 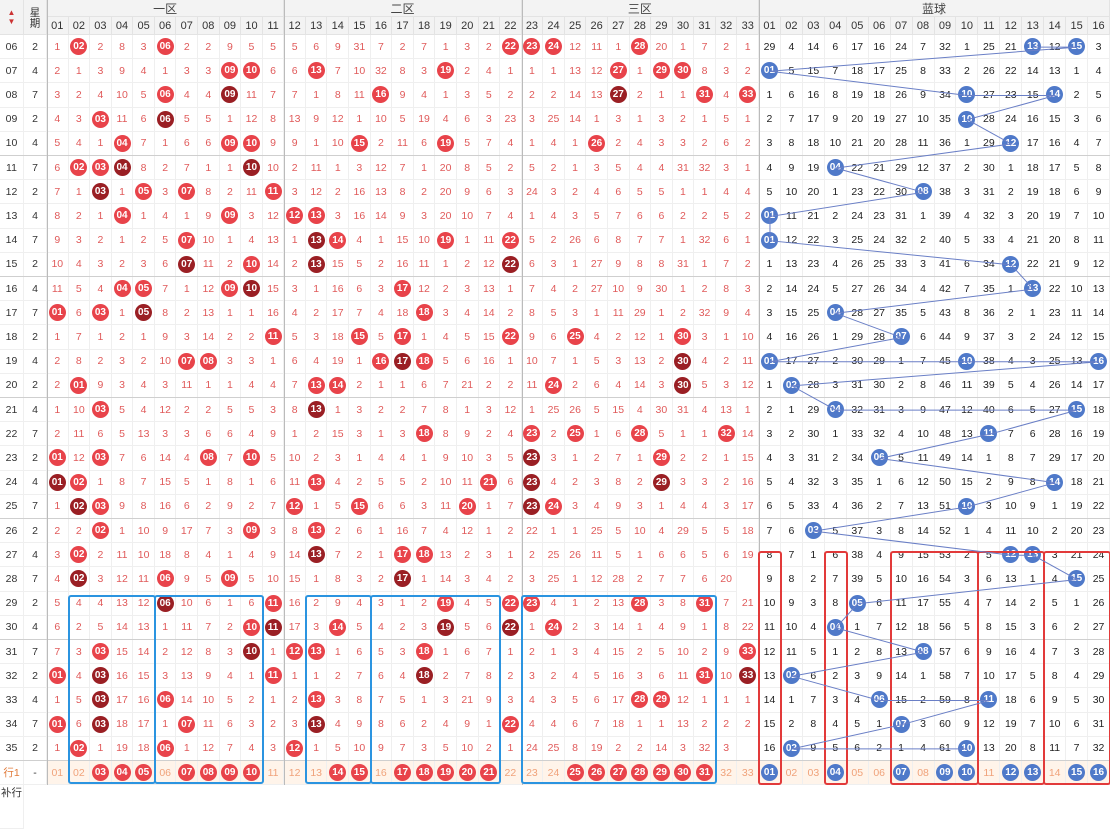 I want to click on summary-red-ball: 05, so click(x=144, y=773).